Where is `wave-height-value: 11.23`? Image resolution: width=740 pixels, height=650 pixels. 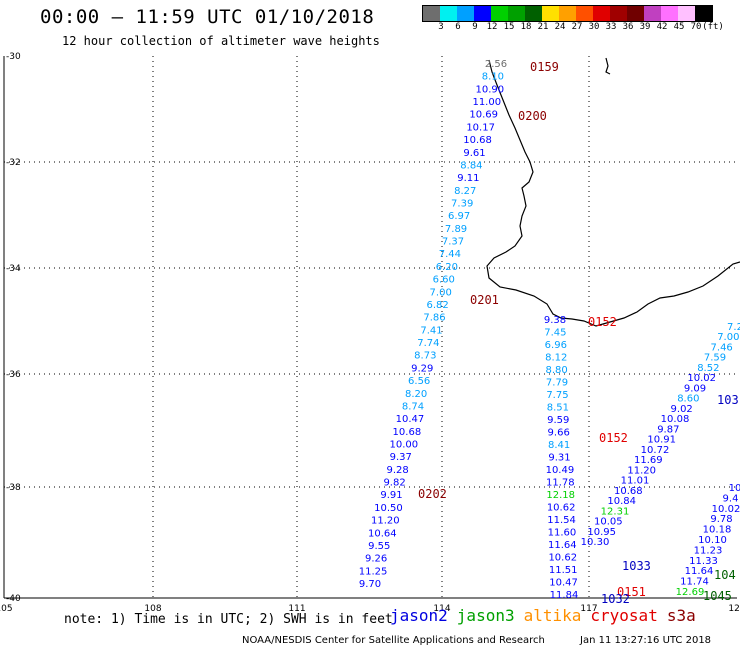
wave-height-value: 11.23 is located at coordinates (708, 550).